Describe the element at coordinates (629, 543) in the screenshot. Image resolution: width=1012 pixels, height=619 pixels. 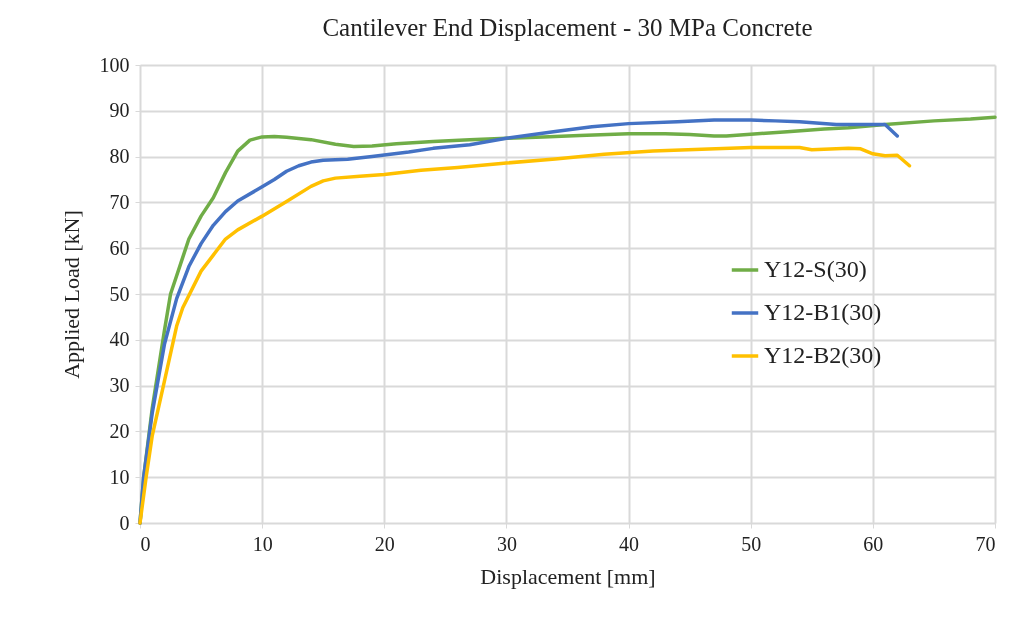
I see `x-tick-label: 40` at that location.